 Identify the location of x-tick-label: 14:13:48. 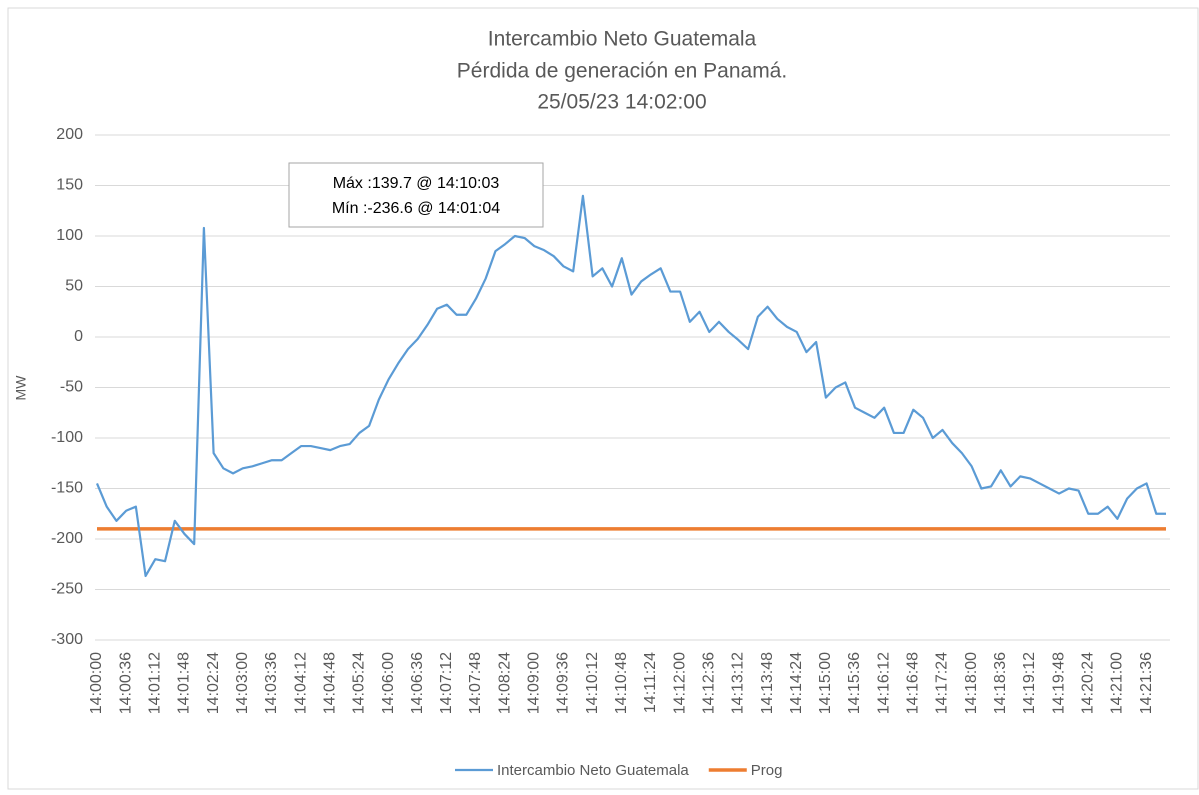
(767, 683).